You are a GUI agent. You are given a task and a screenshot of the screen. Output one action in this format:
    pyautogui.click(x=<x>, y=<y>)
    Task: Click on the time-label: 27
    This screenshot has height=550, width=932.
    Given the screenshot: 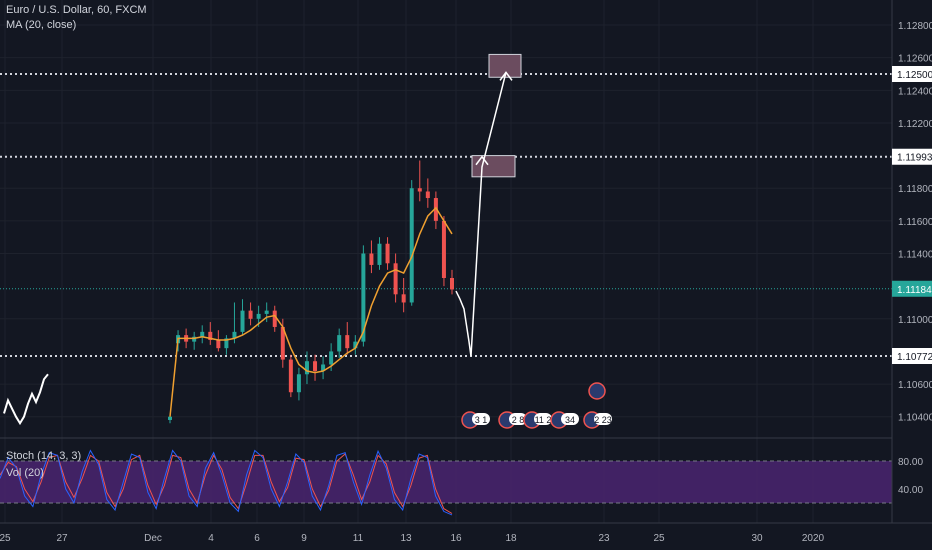 What is the action you would take?
    pyautogui.click(x=62, y=538)
    